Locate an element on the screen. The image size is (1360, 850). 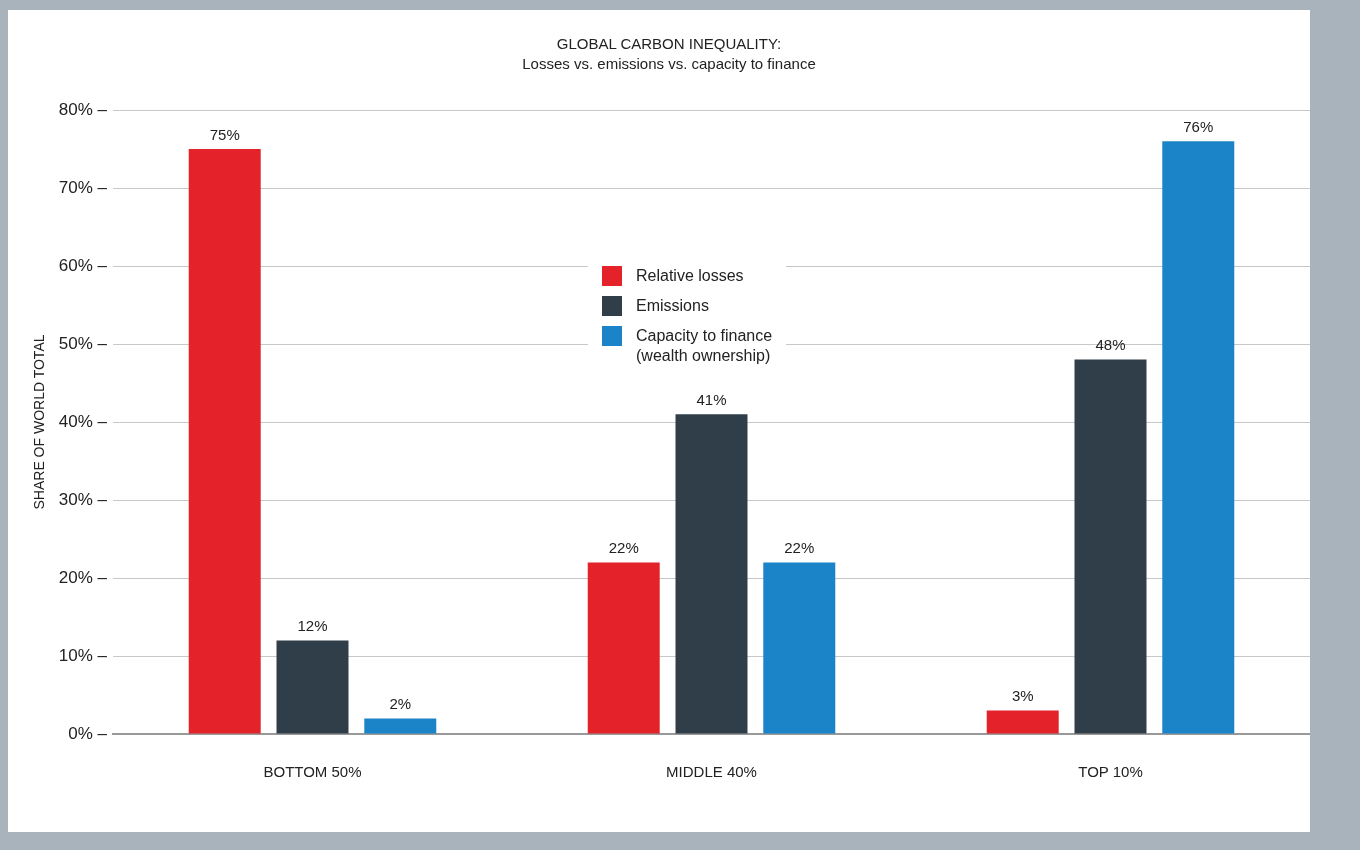
y-tick-label: 40% – is located at coordinates (83, 421).